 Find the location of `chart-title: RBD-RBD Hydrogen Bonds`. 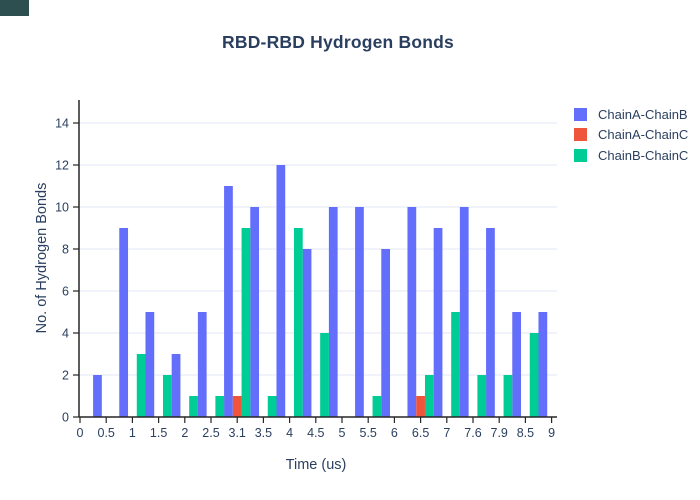

chart-title: RBD-RBD Hydrogen Bonds is located at coordinates (338, 42).